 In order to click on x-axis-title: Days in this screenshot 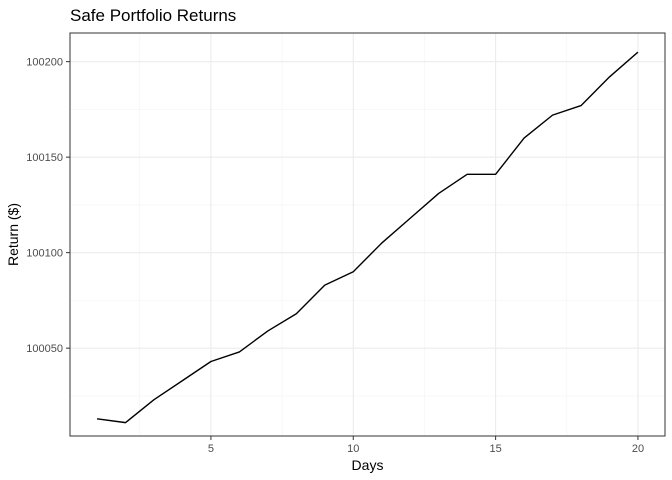, I will do `click(368, 465)`.